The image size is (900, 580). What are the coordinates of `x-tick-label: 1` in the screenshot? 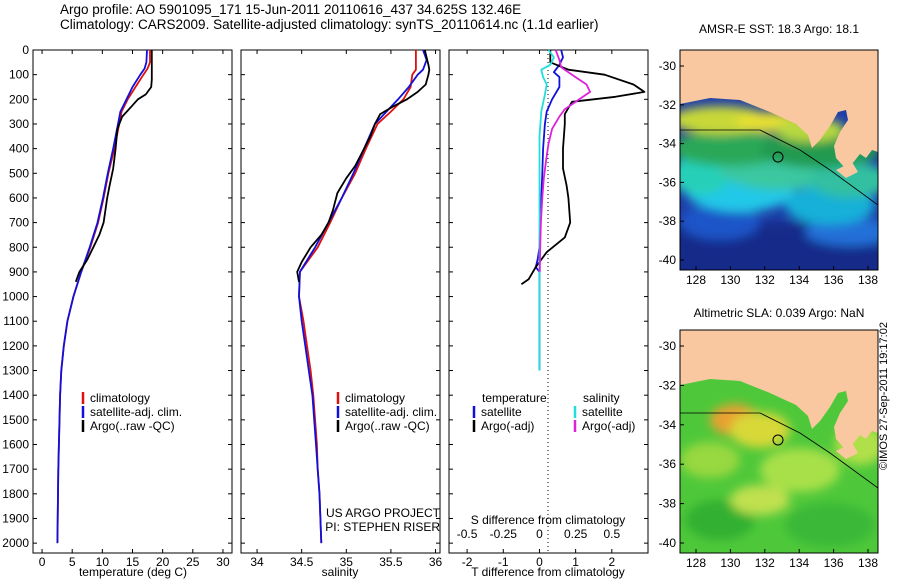 It's located at (575, 562).